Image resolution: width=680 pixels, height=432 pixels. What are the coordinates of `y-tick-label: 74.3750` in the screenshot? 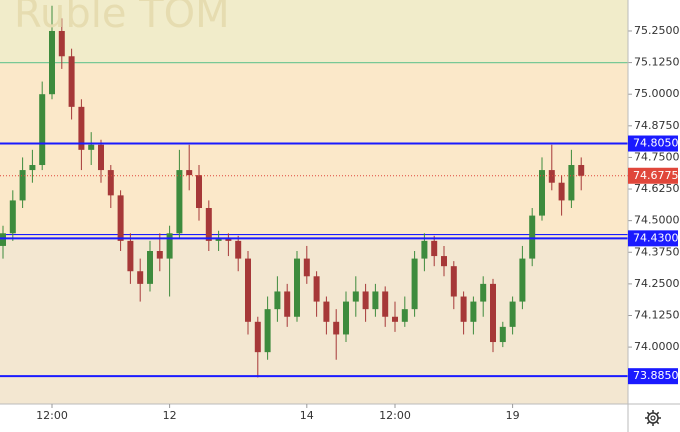 It's located at (657, 251).